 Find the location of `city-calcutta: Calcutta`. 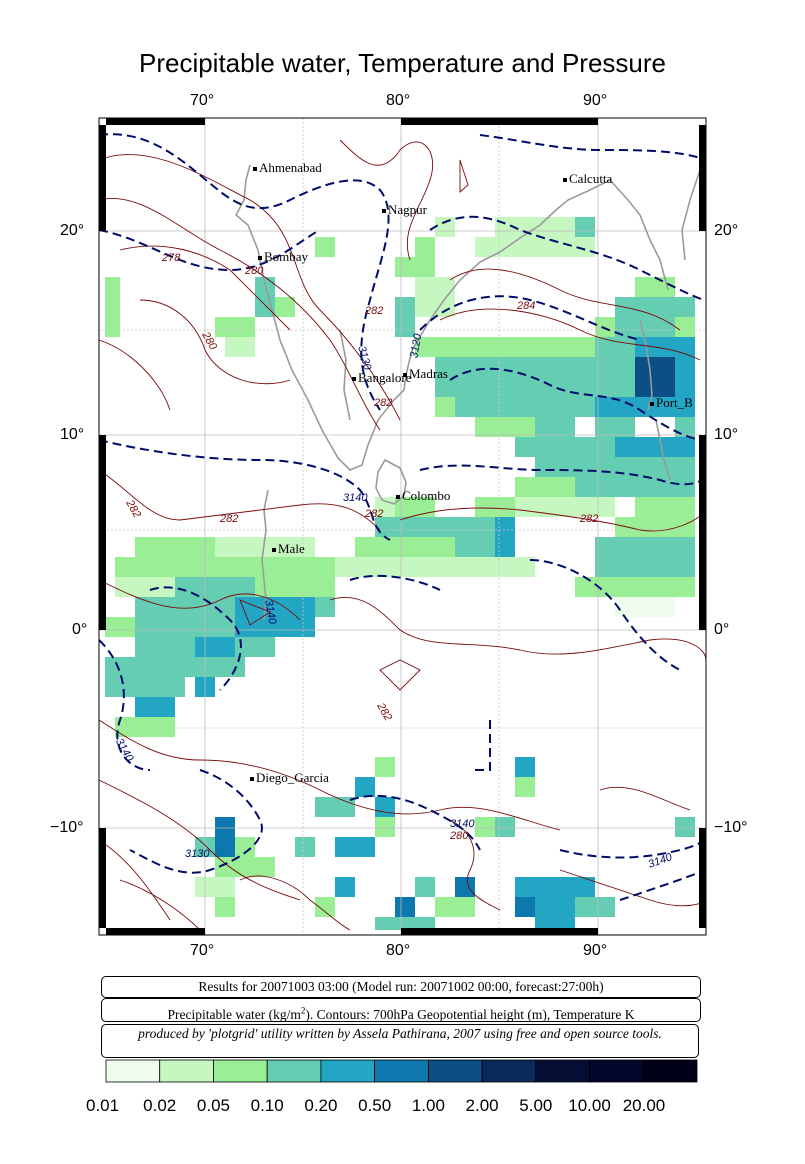

city-calcutta: Calcutta is located at coordinates (587, 179).